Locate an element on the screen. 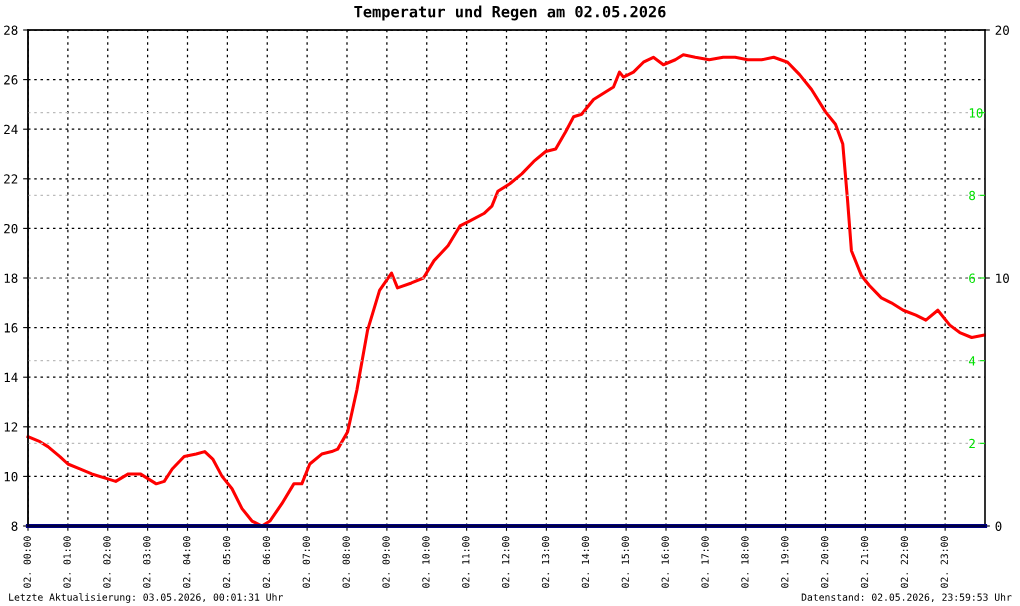 Image resolution: width=1020 pixels, height=606 pixels. x-tick-label: 02. 03:00 is located at coordinates (147, 562).